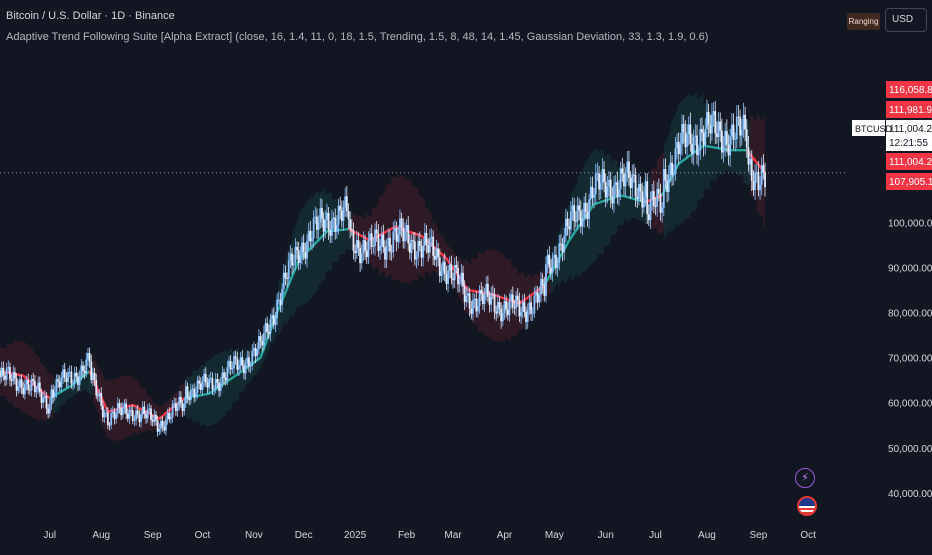 Image resolution: width=932 pixels, height=555 pixels. Describe the element at coordinates (874, 129) in the screenshot. I see `symbol-tag: BTCUSD` at that location.